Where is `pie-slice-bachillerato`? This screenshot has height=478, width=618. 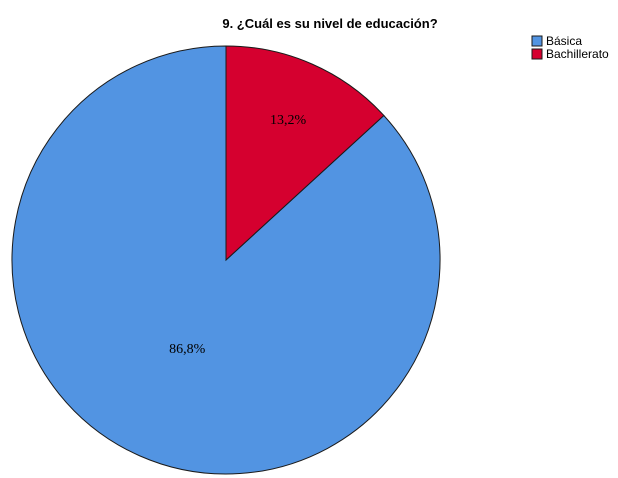
pie-slice-bachillerato is located at coordinates (305, 153).